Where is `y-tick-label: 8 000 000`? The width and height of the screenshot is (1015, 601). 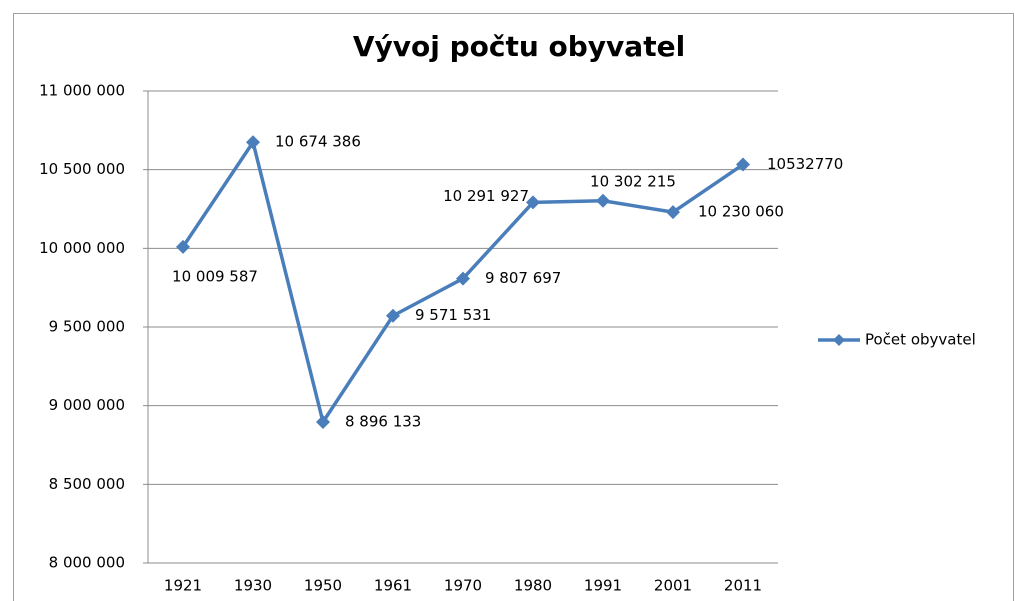
y-tick-label: 8 000 000 is located at coordinates (87, 563).